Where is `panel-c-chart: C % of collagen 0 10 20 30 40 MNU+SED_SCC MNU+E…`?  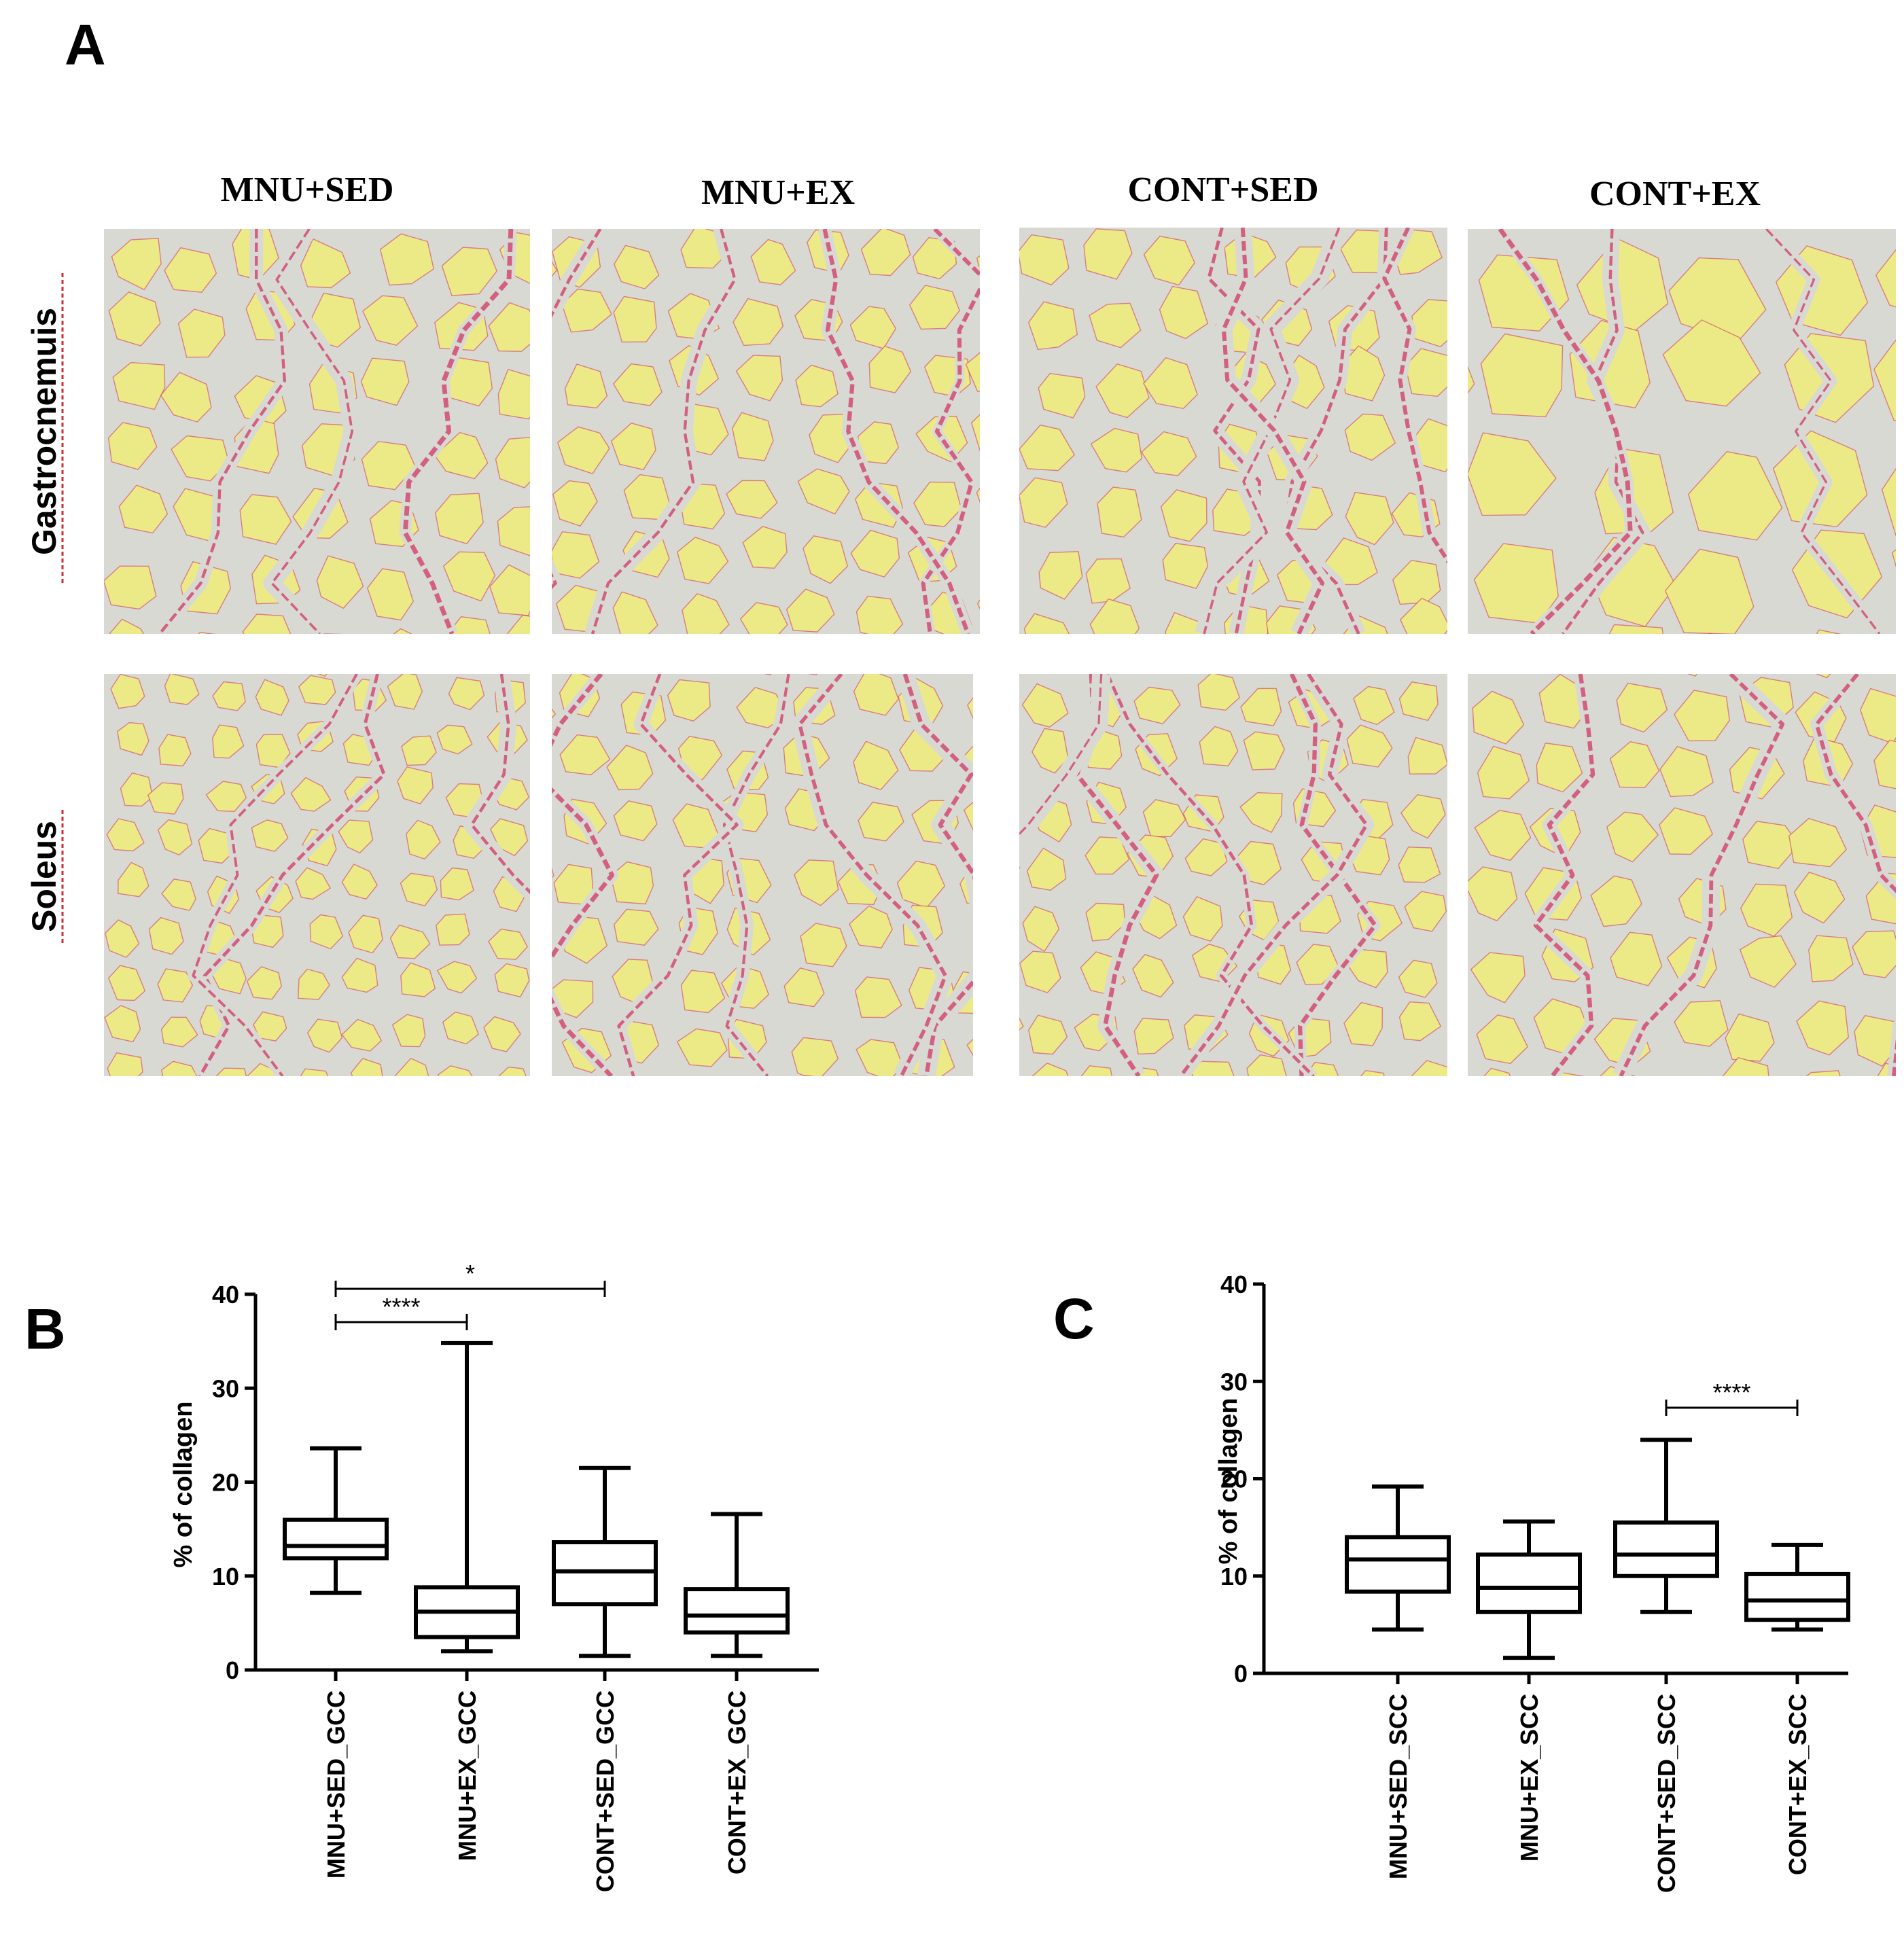 panel-c-chart: C % of collagen 0 10 20 30 40 MNU+SED_SCC MNU+E… is located at coordinates (1451, 1581).